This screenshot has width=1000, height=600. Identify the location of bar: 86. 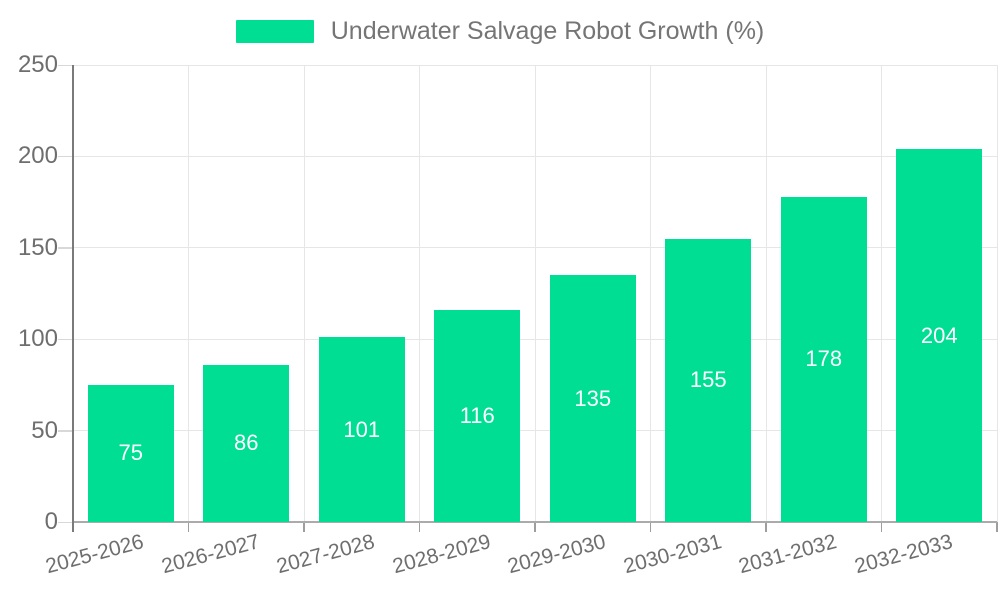
(246, 443).